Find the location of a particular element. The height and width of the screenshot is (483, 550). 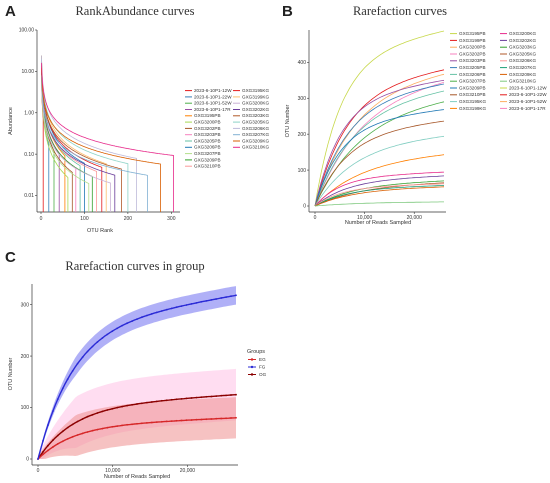

panel-b-legend-label: GXG3200PB is located at coordinates (472, 47).